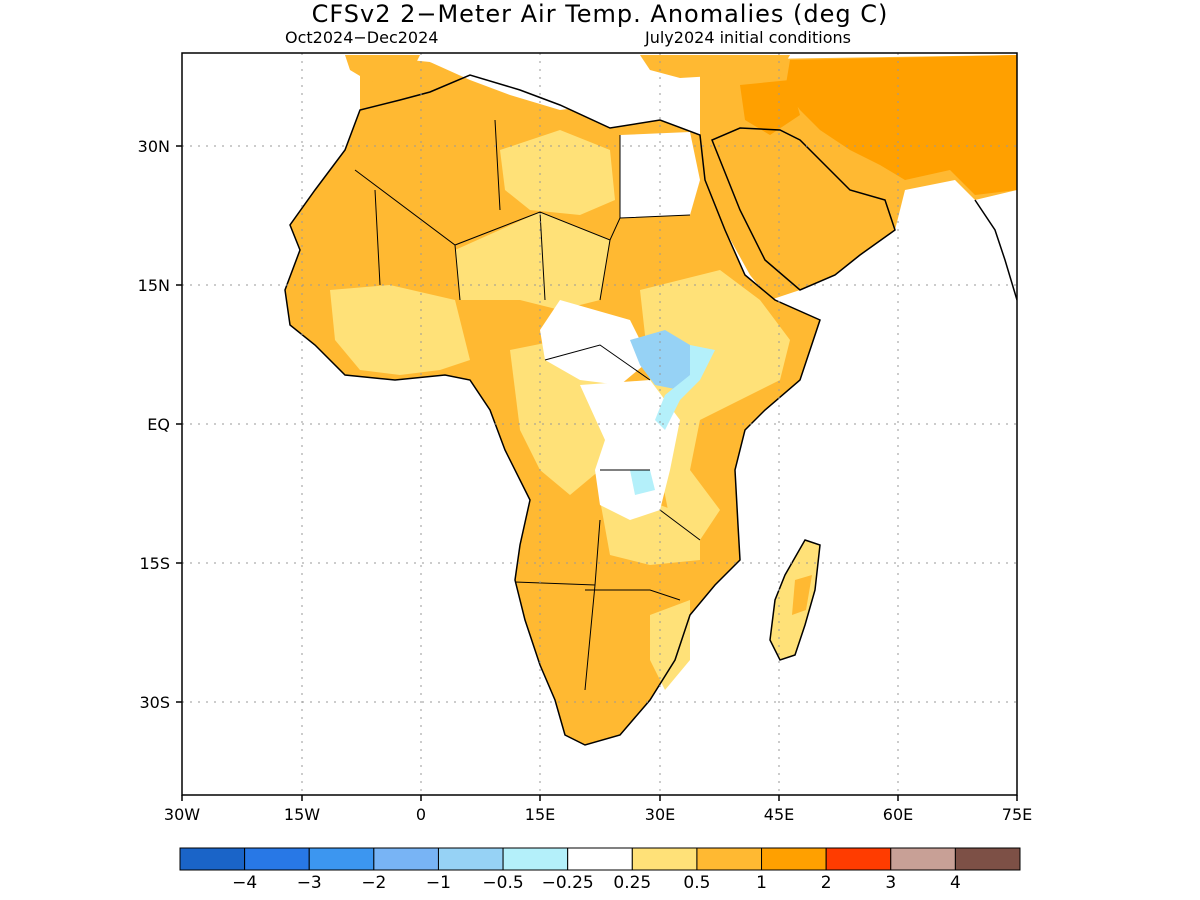 Image resolution: width=1200 pixels, height=900 pixels. What do you see at coordinates (502, 883) in the screenshot?
I see `colorbar-label: −0.5` at bounding box center [502, 883].